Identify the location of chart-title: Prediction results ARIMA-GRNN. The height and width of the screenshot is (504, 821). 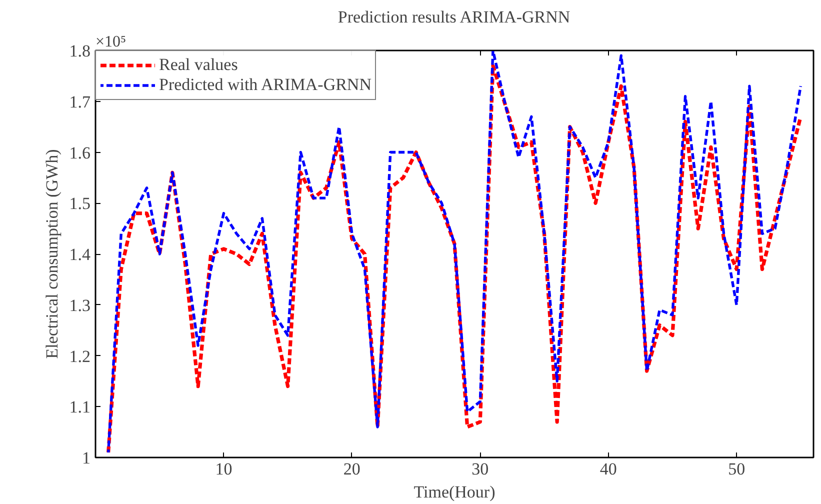
(454, 17).